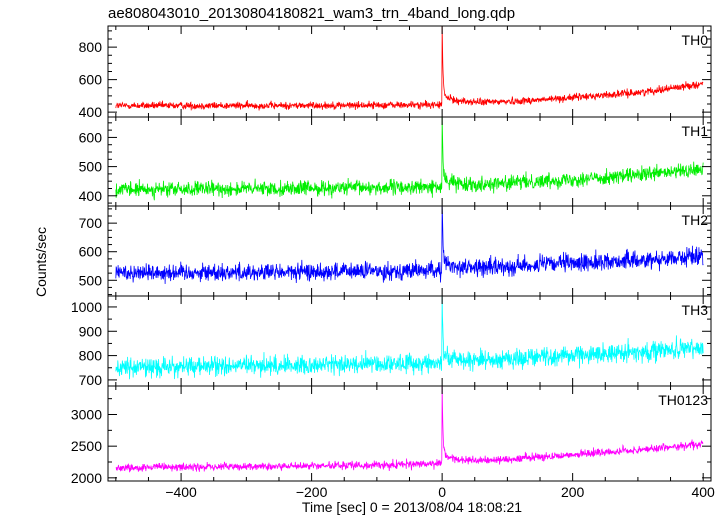 The image size is (723, 516). I want to click on panel-label: TH2, so click(695, 220).